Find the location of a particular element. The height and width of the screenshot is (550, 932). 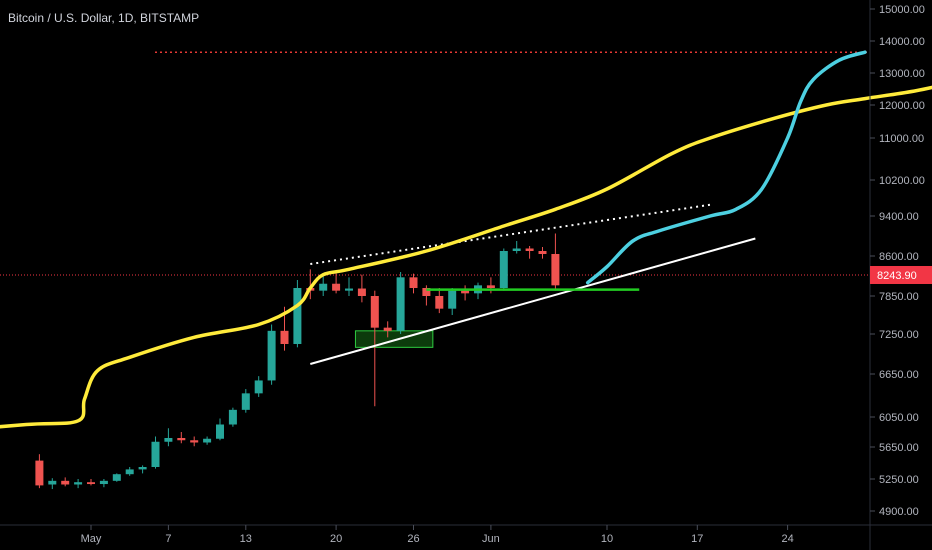

price-tick-label: 6650.00 is located at coordinates (899, 375).